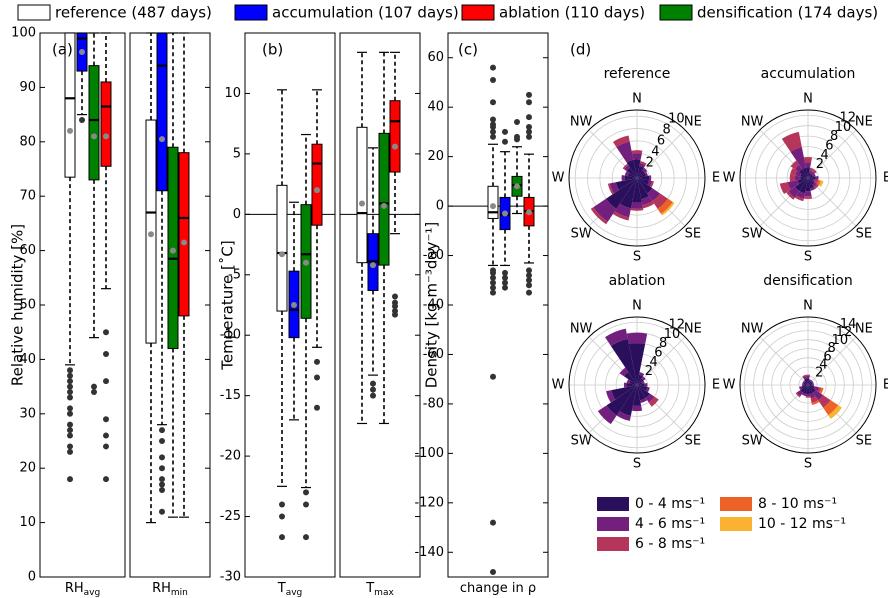 The height and width of the screenshot is (598, 888). Describe the element at coordinates (823, 364) in the screenshot. I see `r-tick-label: 4` at that location.